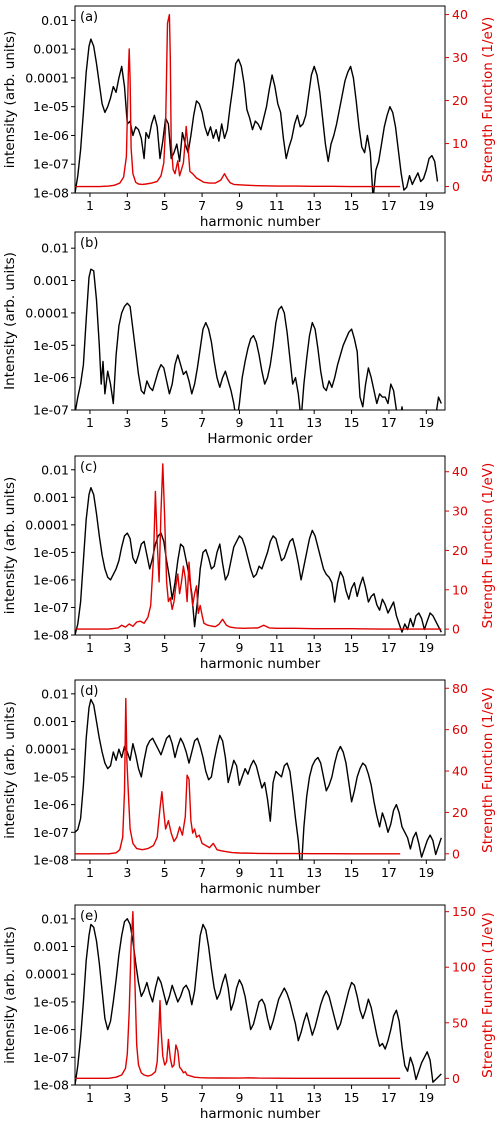 The height and width of the screenshot is (1130, 499). I want to click on y-axis-title: Intensity (arb. units), so click(10, 321).